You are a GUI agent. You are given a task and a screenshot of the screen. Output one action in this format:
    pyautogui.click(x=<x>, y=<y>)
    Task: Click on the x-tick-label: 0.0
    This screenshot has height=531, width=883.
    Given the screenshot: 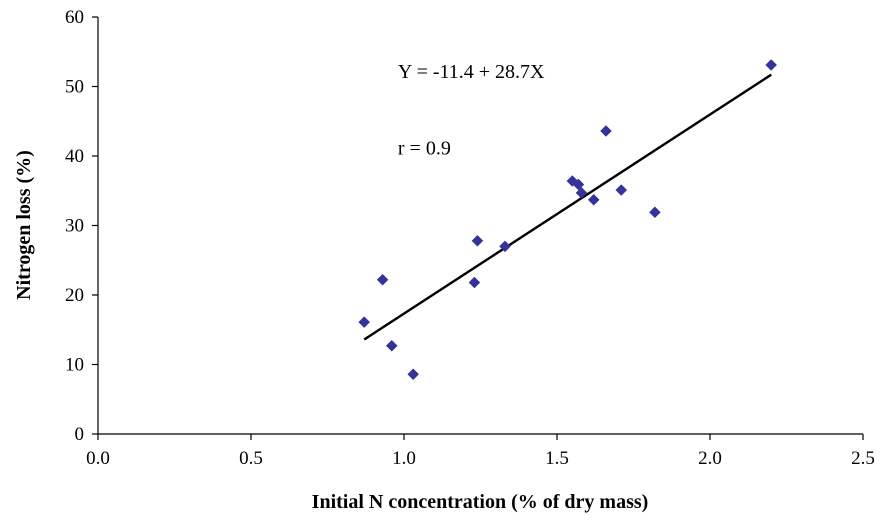 What is the action you would take?
    pyautogui.click(x=98, y=458)
    